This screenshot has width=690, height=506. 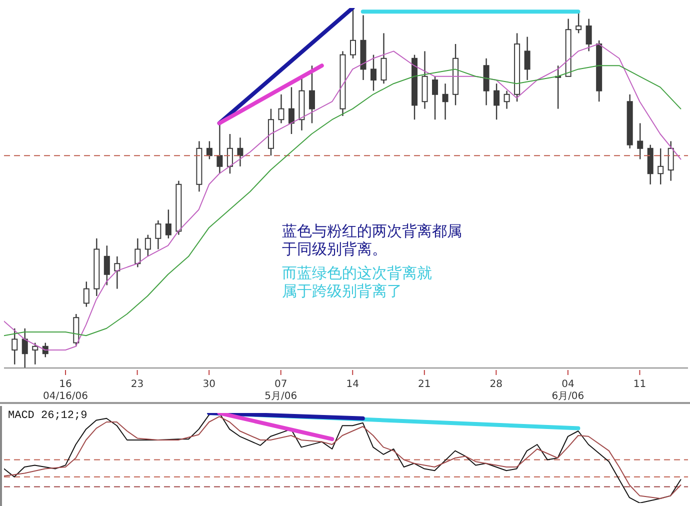 What do you see at coordinates (357, 282) in the screenshot?
I see `annotation: 而蓝绿色的这次背离就属于跨级别背离了` at bounding box center [357, 282].